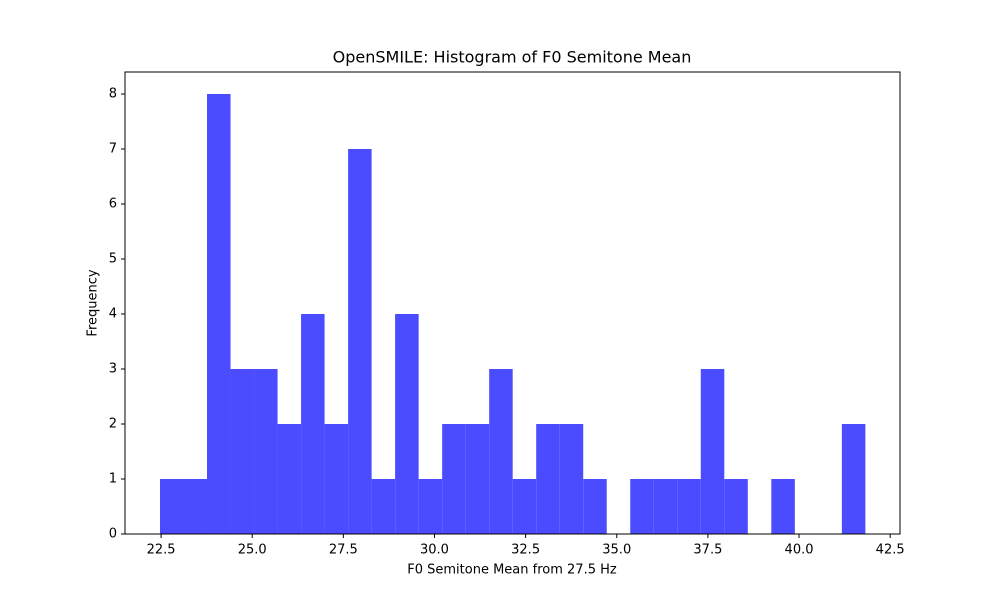 This screenshot has width=1000, height=600. Describe the element at coordinates (616, 550) in the screenshot. I see `x-tick-label: 35.0` at that location.